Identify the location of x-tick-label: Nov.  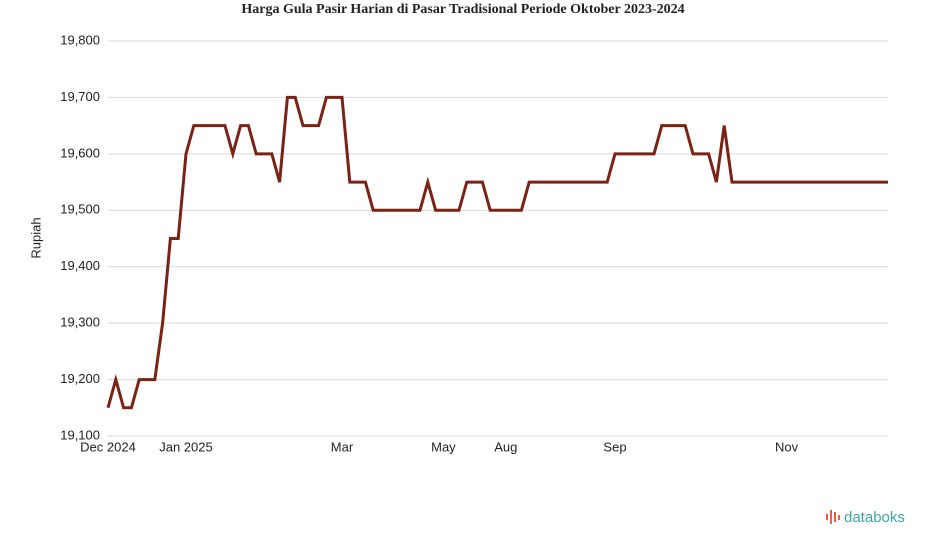
(787, 446).